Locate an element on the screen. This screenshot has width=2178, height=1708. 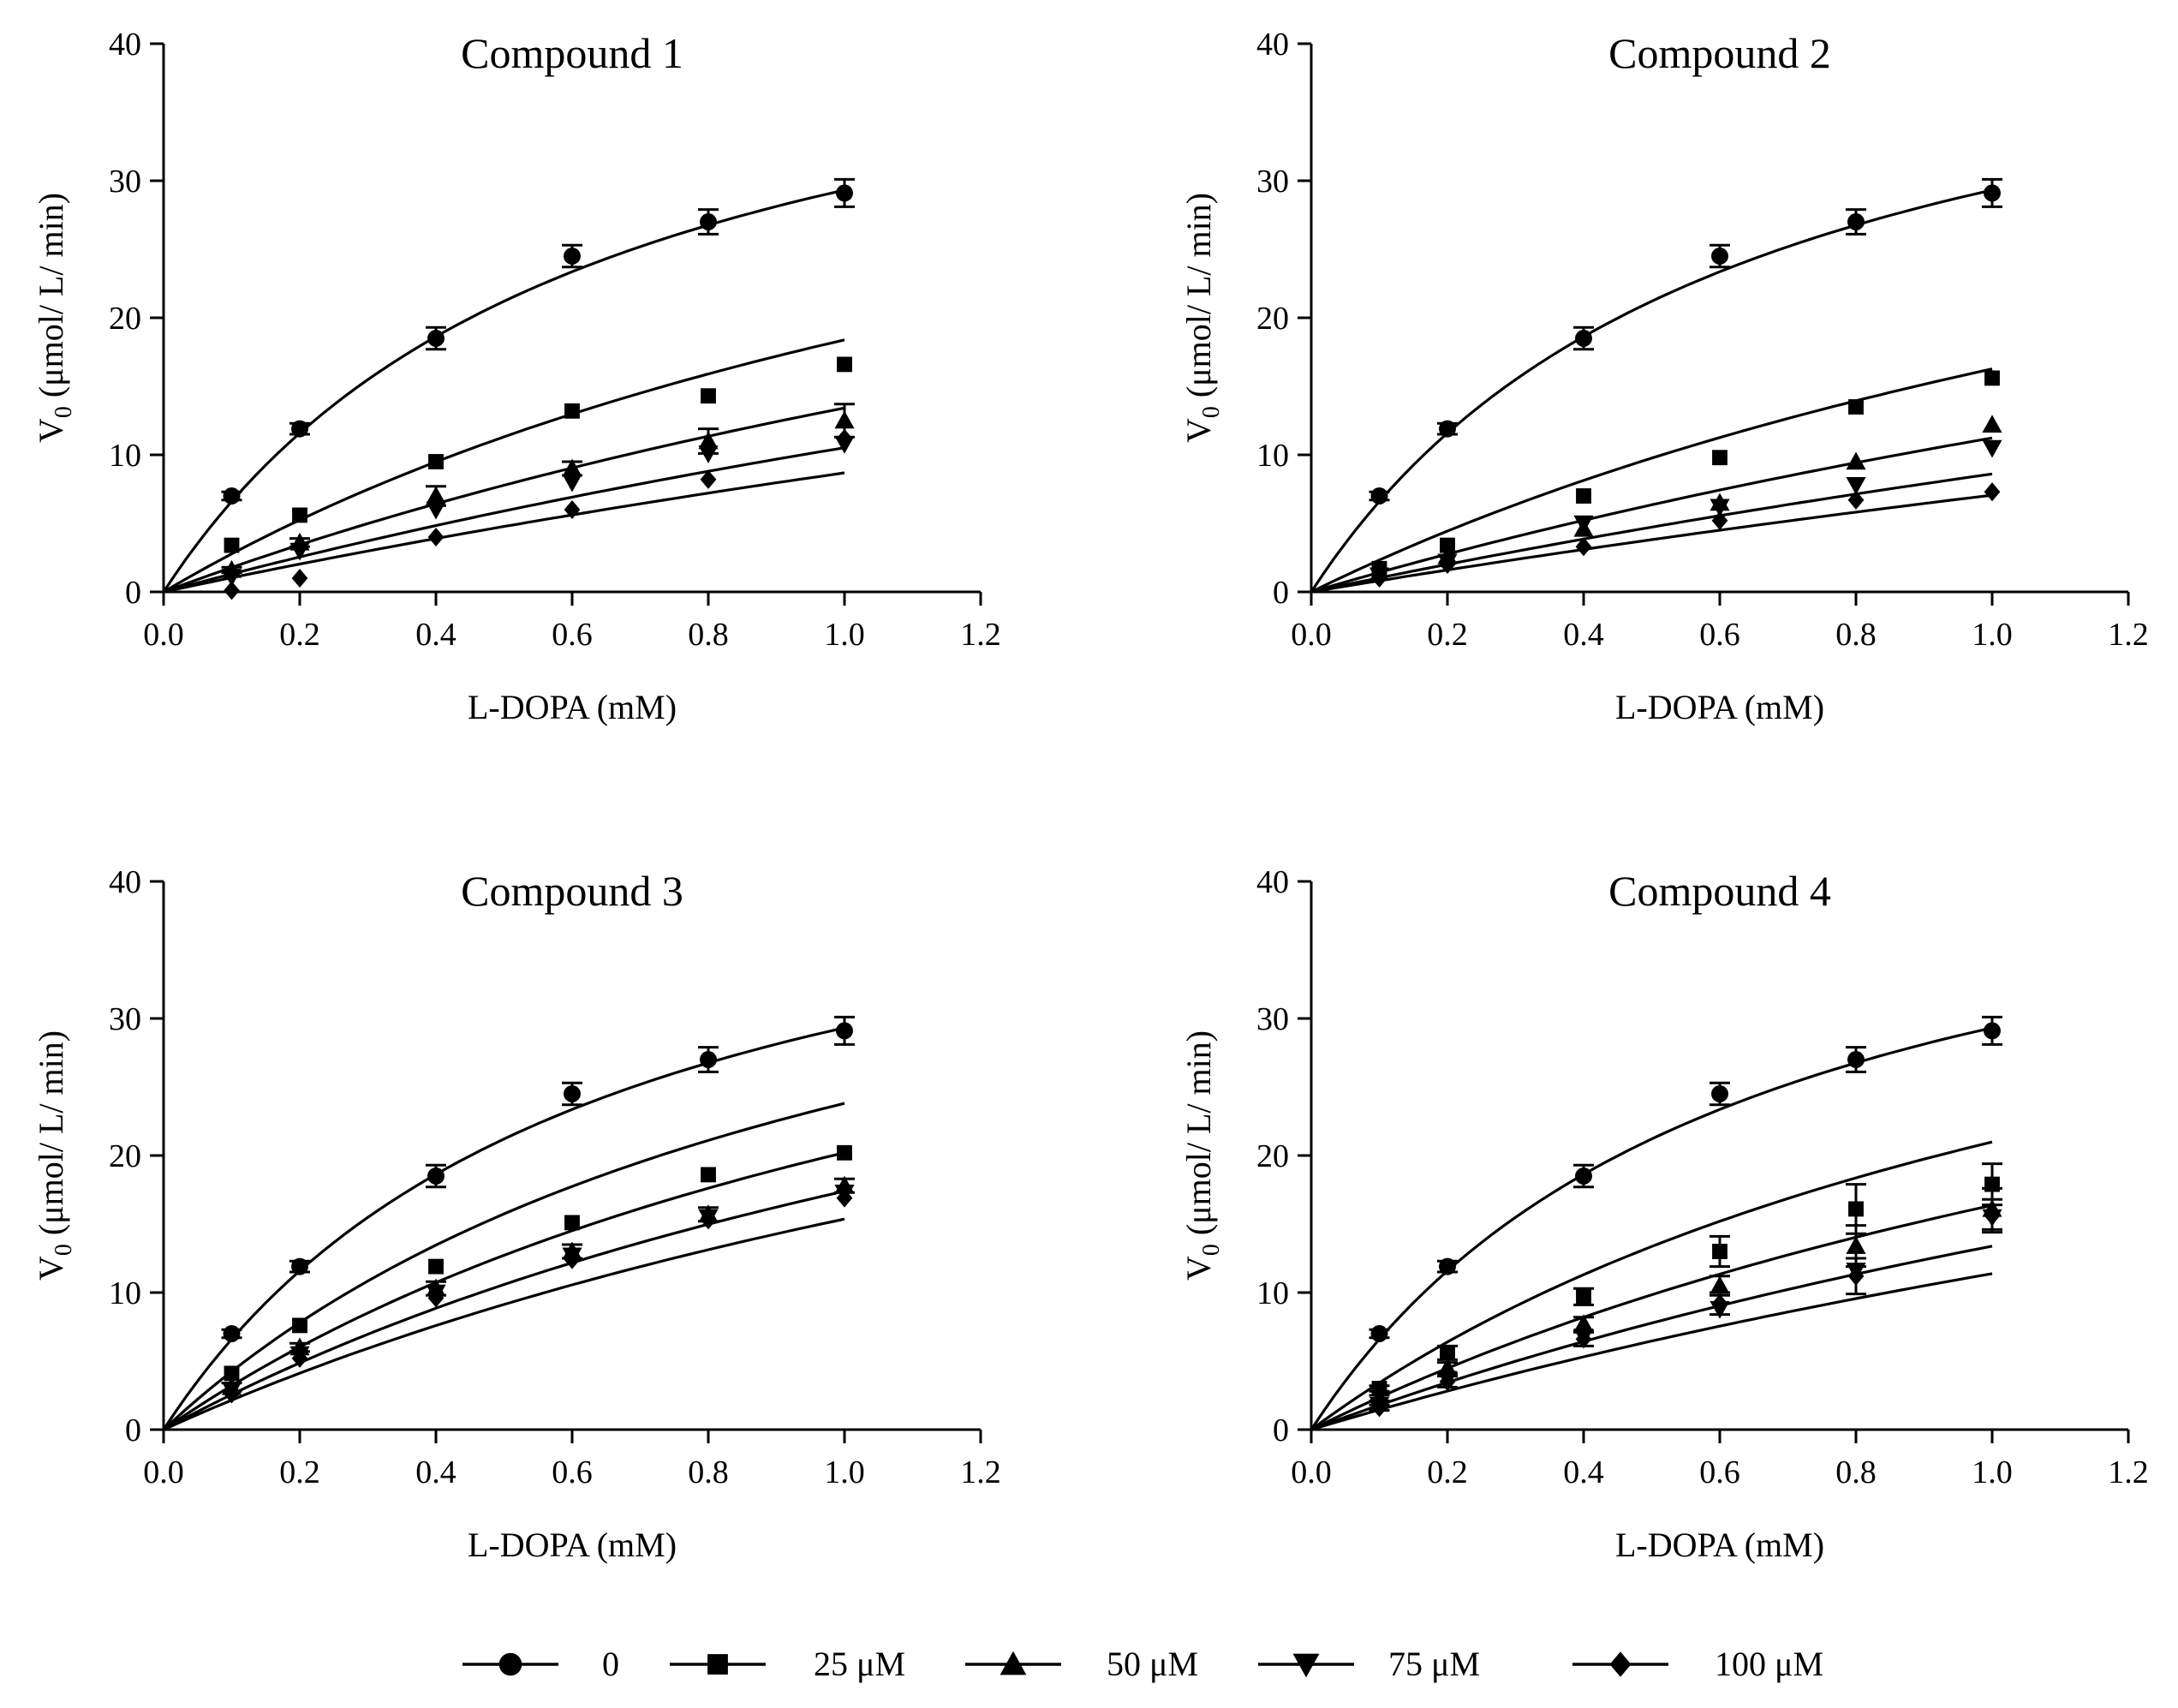
legend-entry: 25 μM is located at coordinates (787, 1664).